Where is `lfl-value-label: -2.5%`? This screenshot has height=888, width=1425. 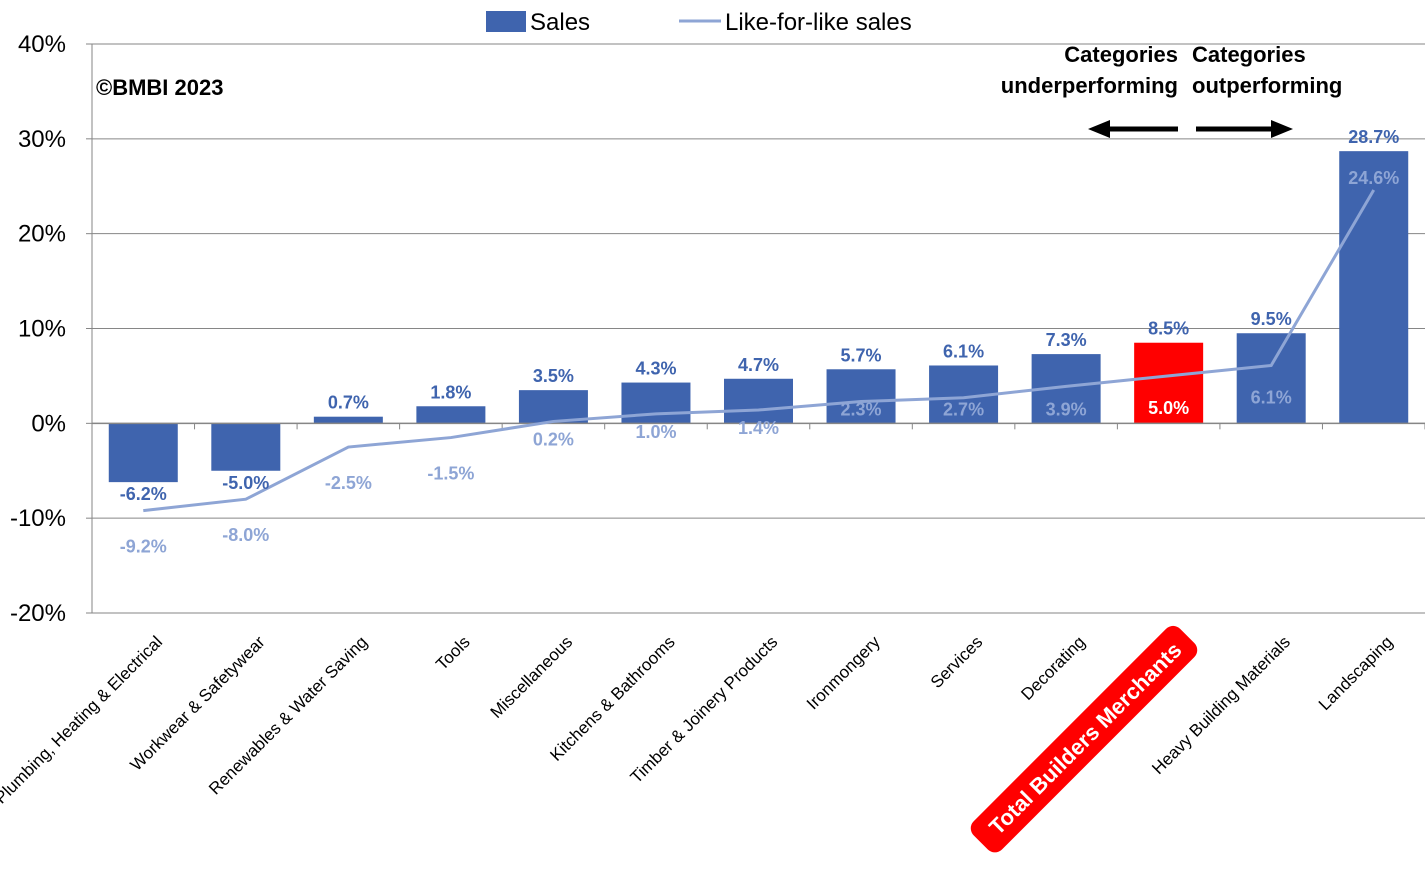
lfl-value-label: -2.5% is located at coordinates (348, 483).